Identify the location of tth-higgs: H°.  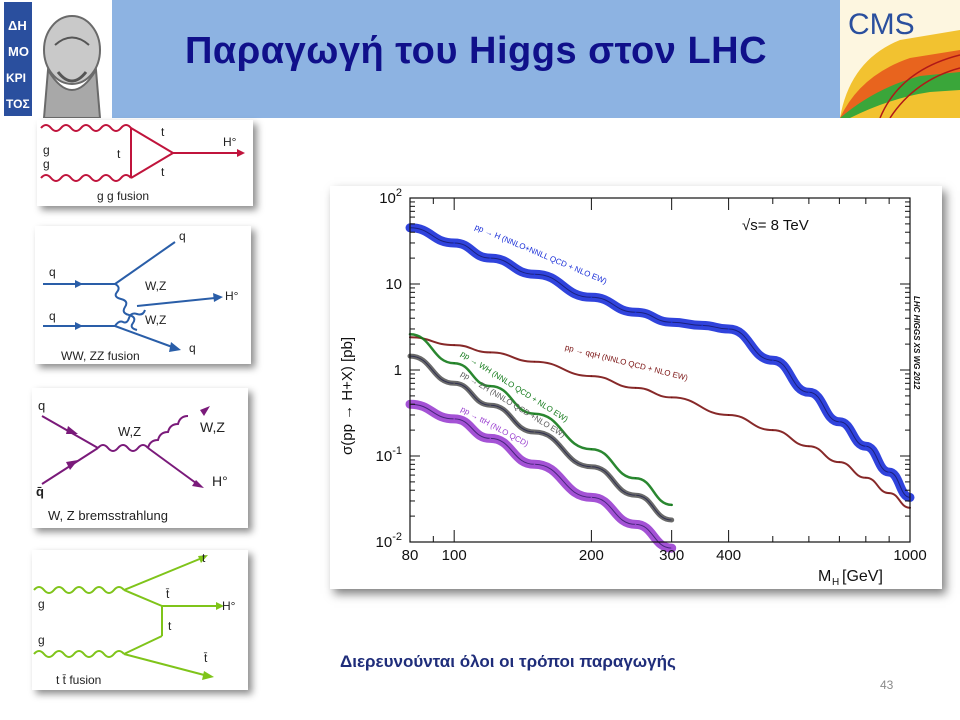
(229, 606).